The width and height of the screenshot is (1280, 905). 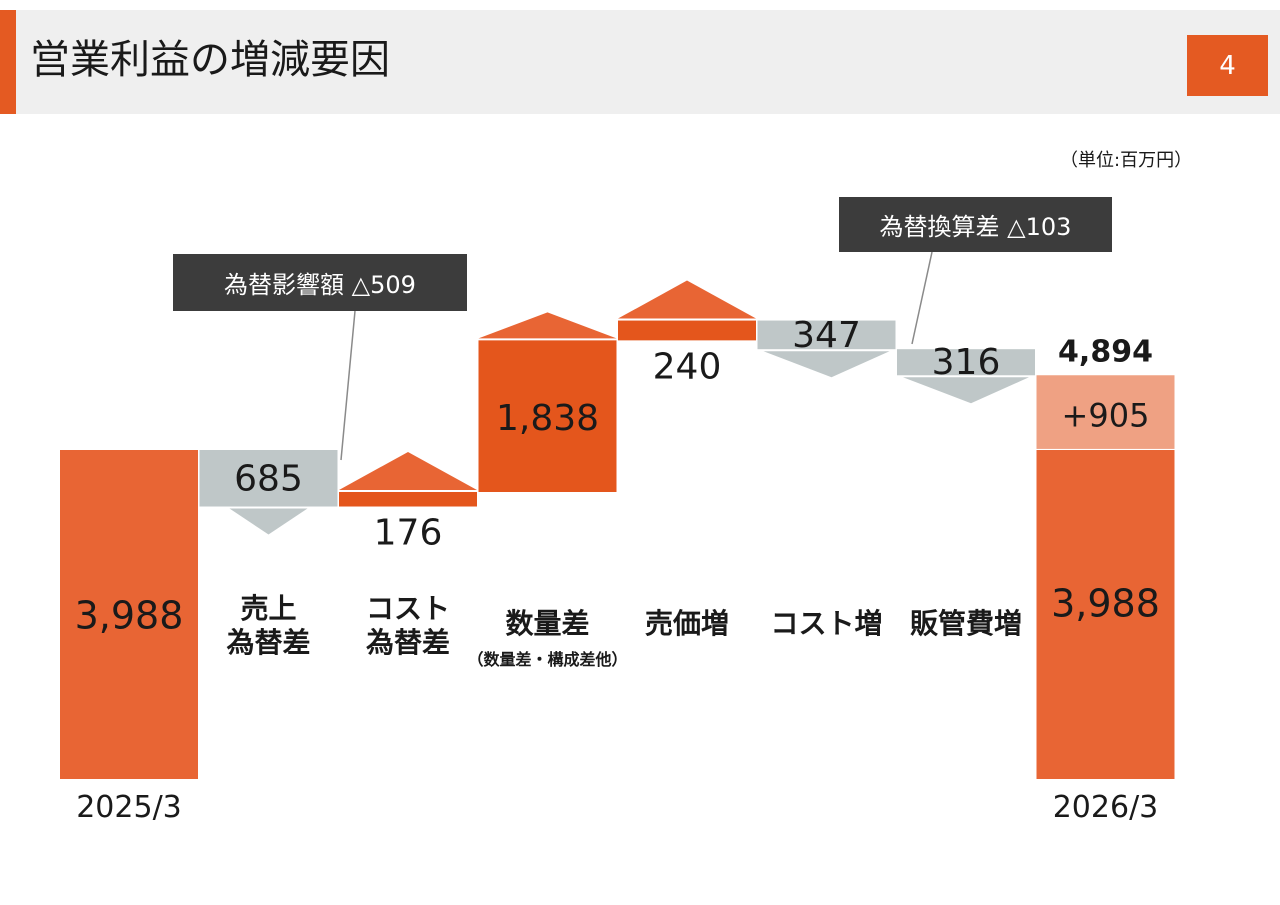 I want to click on bar-value-label-0: 3,988, so click(x=129, y=616).